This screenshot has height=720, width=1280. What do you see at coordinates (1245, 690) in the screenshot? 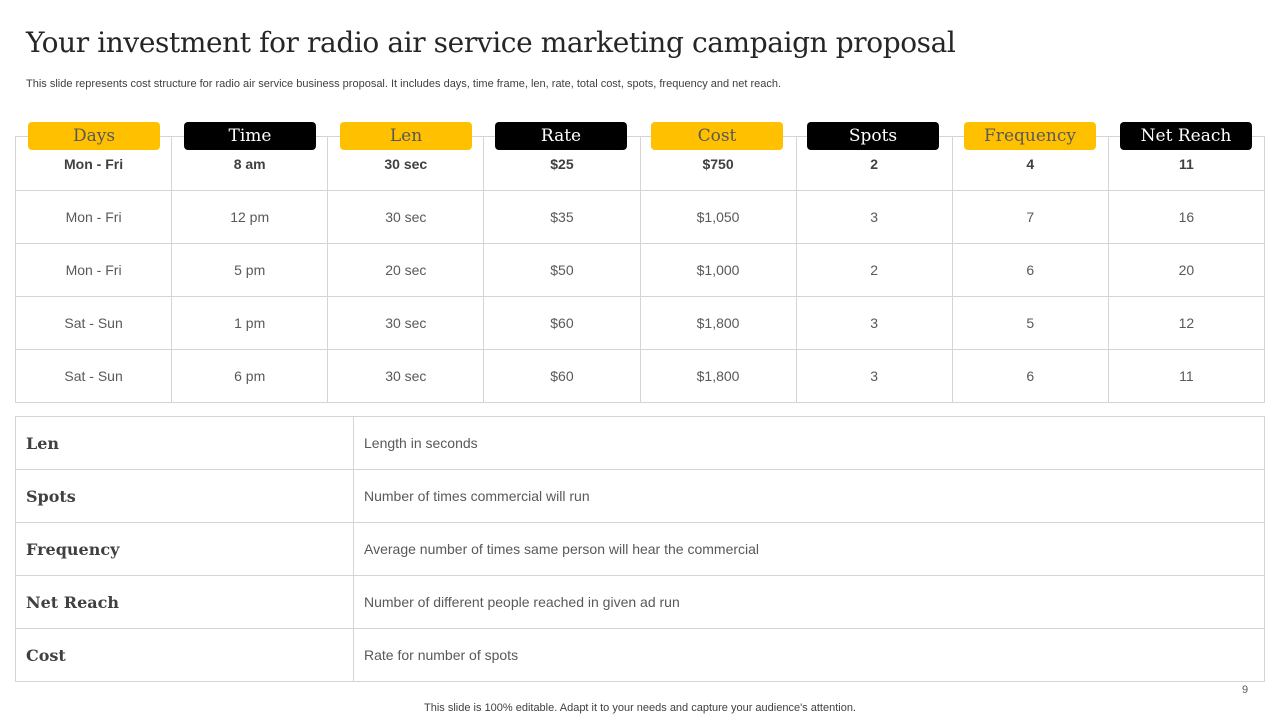
I see `page-number: 9` at bounding box center [1245, 690].